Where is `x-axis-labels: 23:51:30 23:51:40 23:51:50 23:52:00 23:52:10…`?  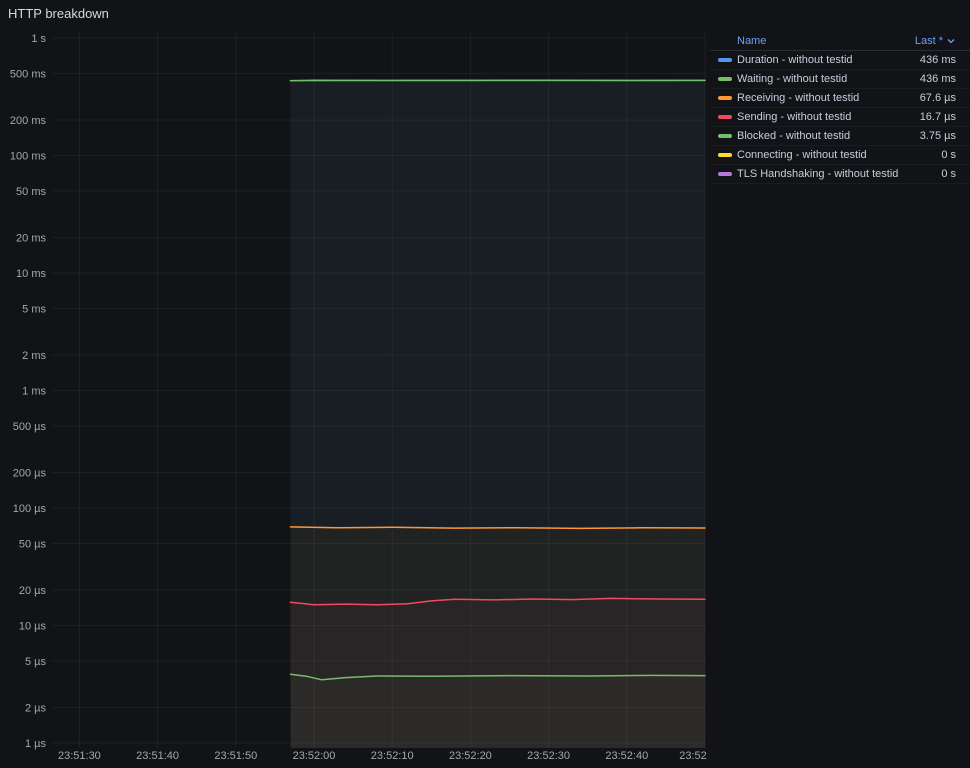 x-axis-labels: 23:51:30 23:51:40 23:51:50 23:52:00 23:52:10… is located at coordinates (382, 756).